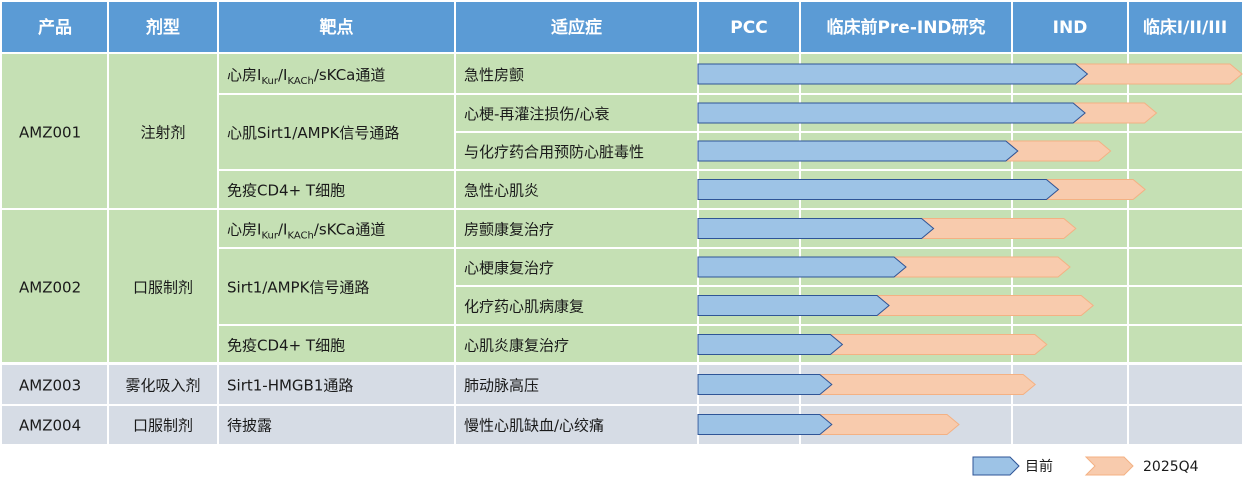 The width and height of the screenshot is (1246, 498). Describe the element at coordinates (313, 133) in the screenshot. I see `target-label: 心肌Sirt1/AMPK信号通路` at that location.